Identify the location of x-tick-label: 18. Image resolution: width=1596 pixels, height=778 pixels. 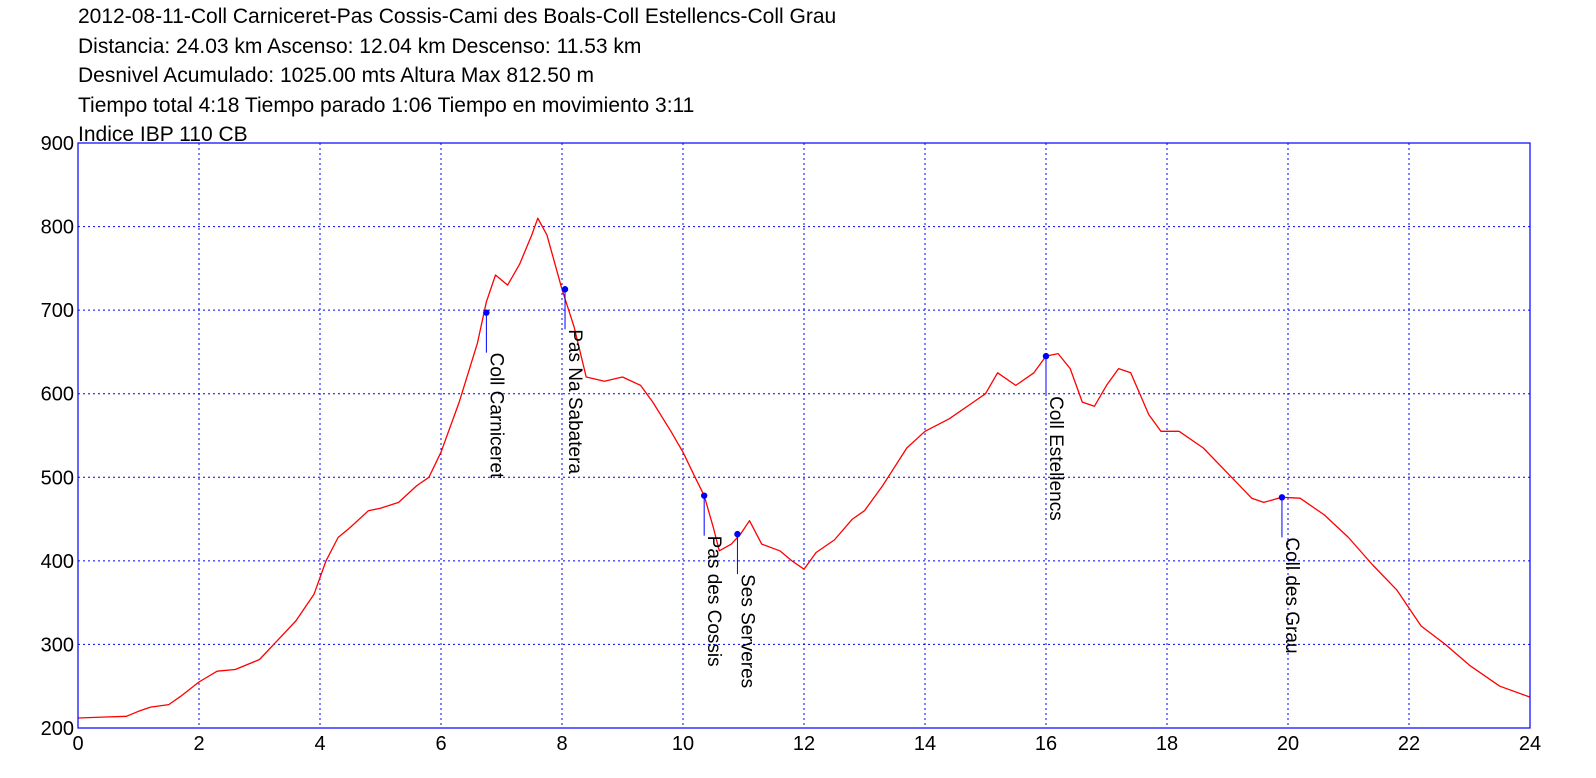
(1167, 744).